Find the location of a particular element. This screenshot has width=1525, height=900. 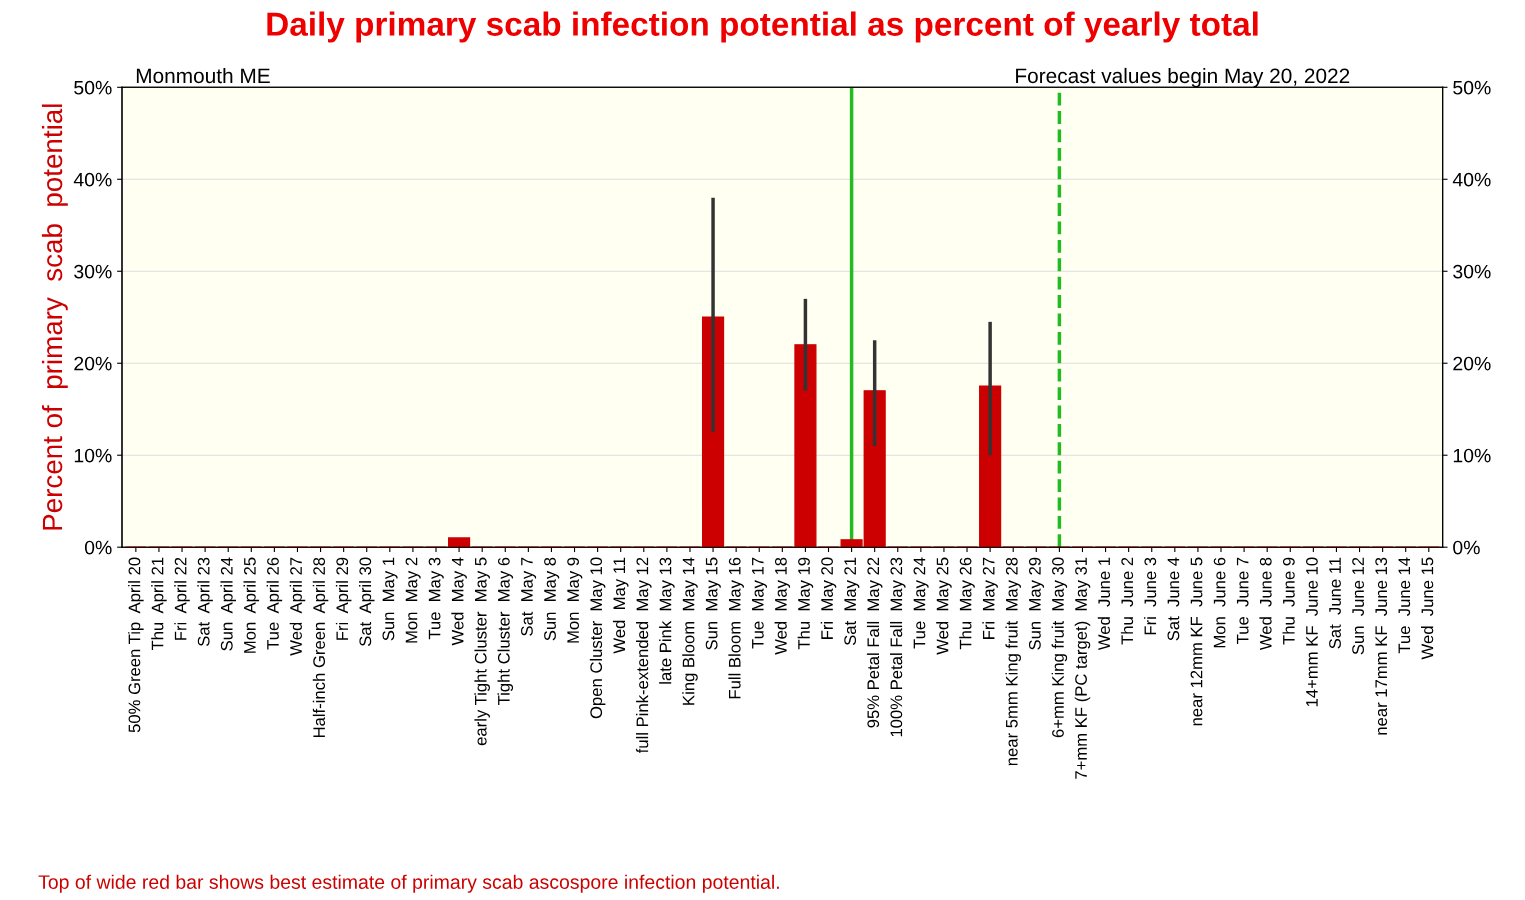

x-tick-label: Tight Cluster May 6 is located at coordinates (505, 631).